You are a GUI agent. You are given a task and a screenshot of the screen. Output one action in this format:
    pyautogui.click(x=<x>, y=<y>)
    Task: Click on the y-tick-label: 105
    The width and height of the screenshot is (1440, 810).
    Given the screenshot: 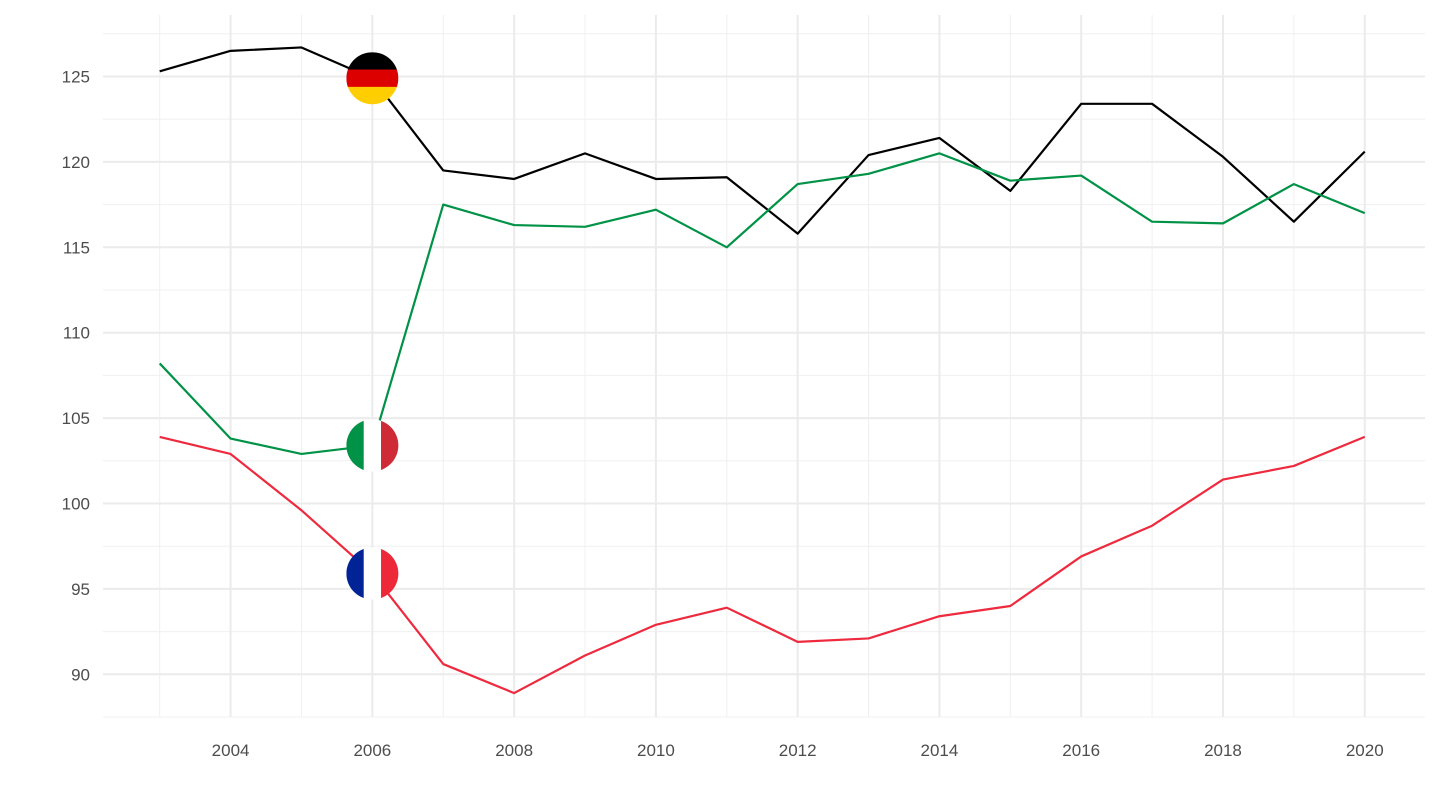 What is the action you would take?
    pyautogui.click(x=76, y=418)
    